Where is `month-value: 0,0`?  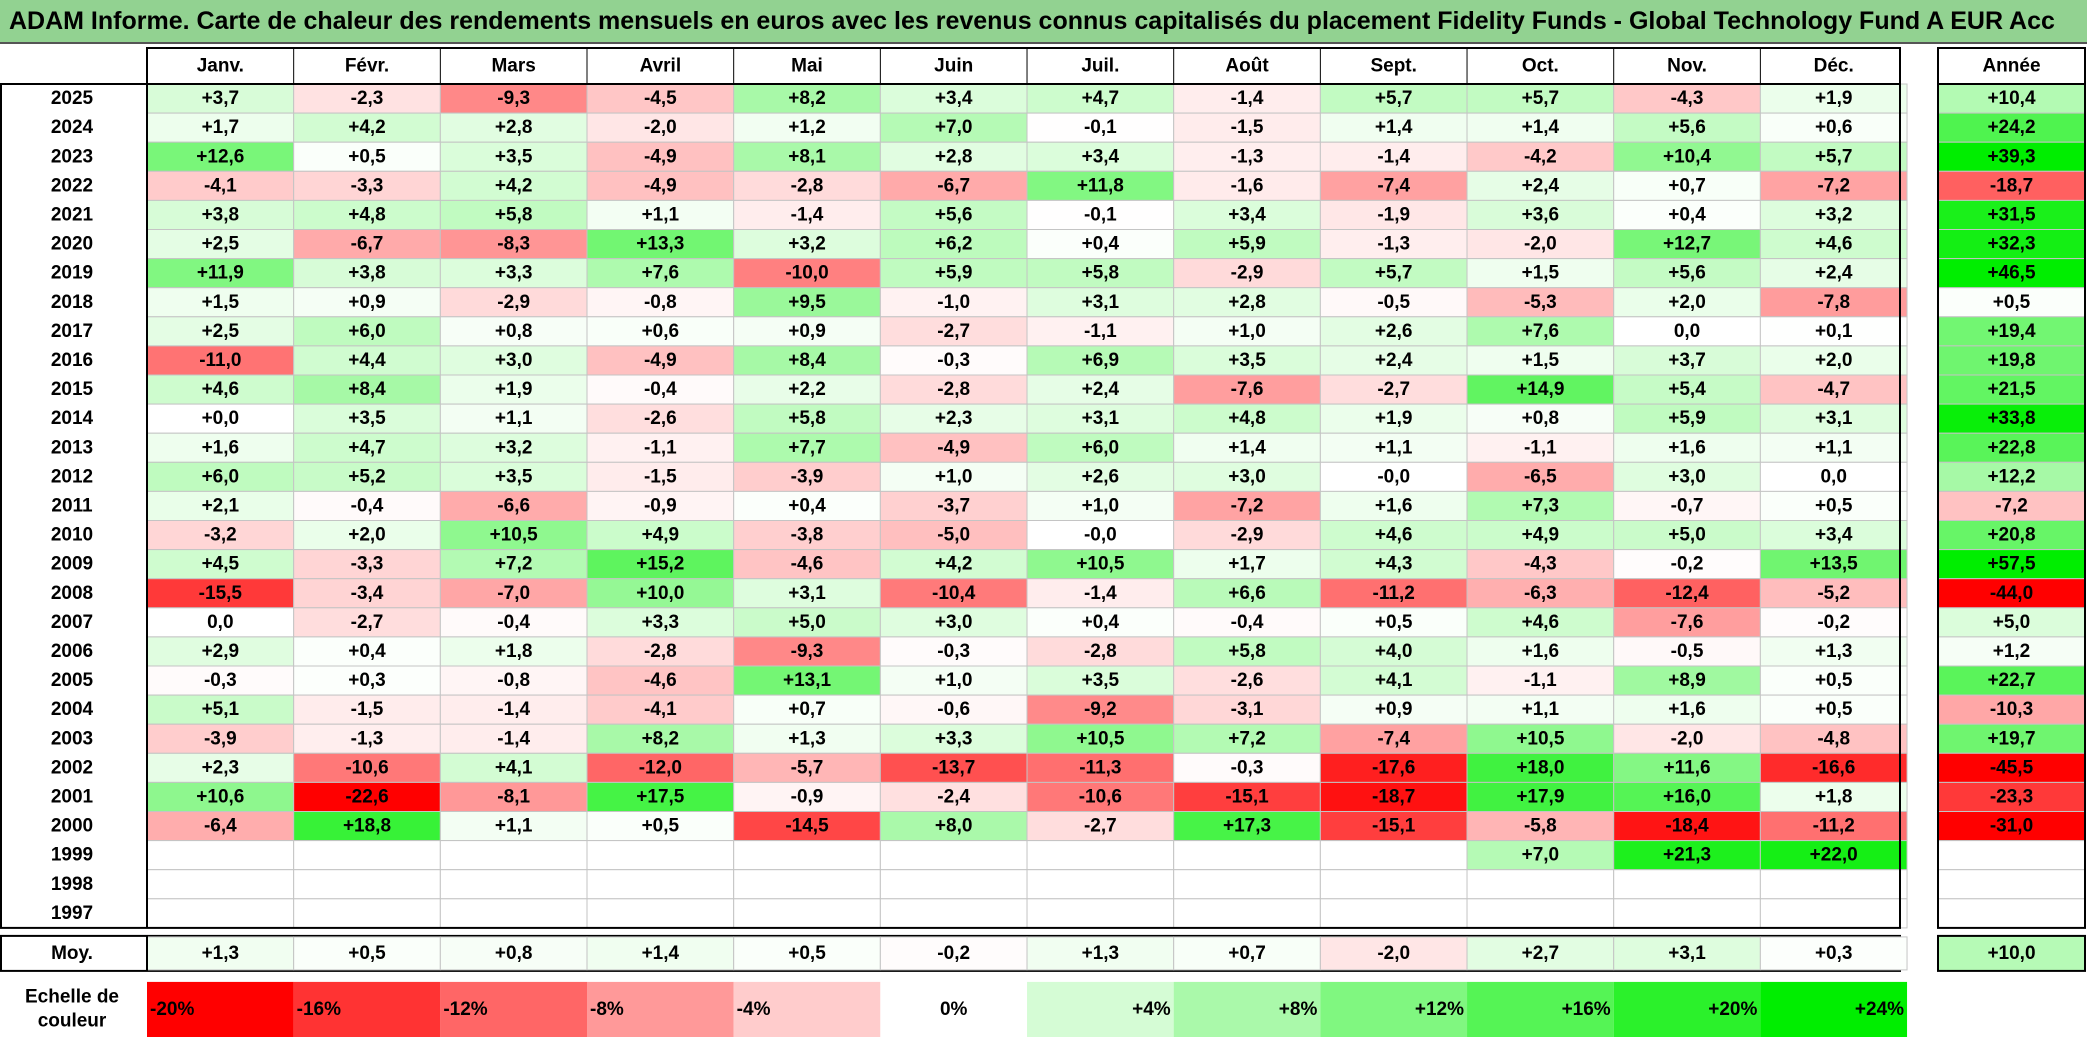
month-value: 0,0 is located at coordinates (1687, 331).